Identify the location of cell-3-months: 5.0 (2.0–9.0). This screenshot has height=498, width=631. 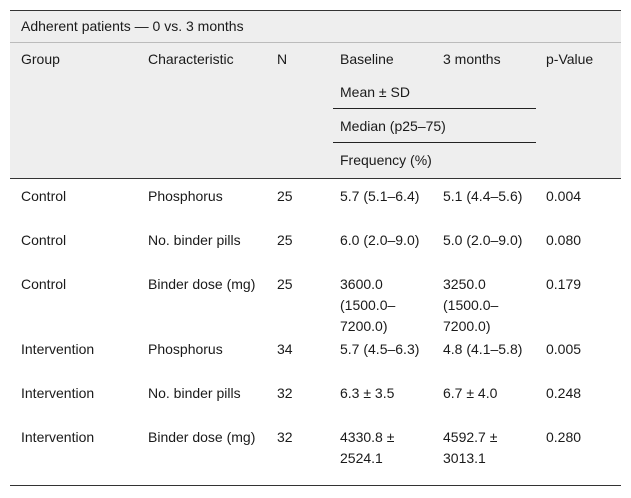
(483, 240).